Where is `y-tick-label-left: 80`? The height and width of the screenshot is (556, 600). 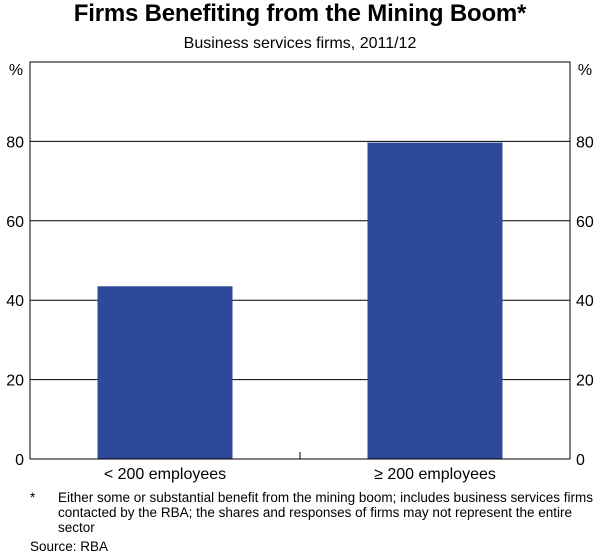
y-tick-label-left: 80 is located at coordinates (15, 142).